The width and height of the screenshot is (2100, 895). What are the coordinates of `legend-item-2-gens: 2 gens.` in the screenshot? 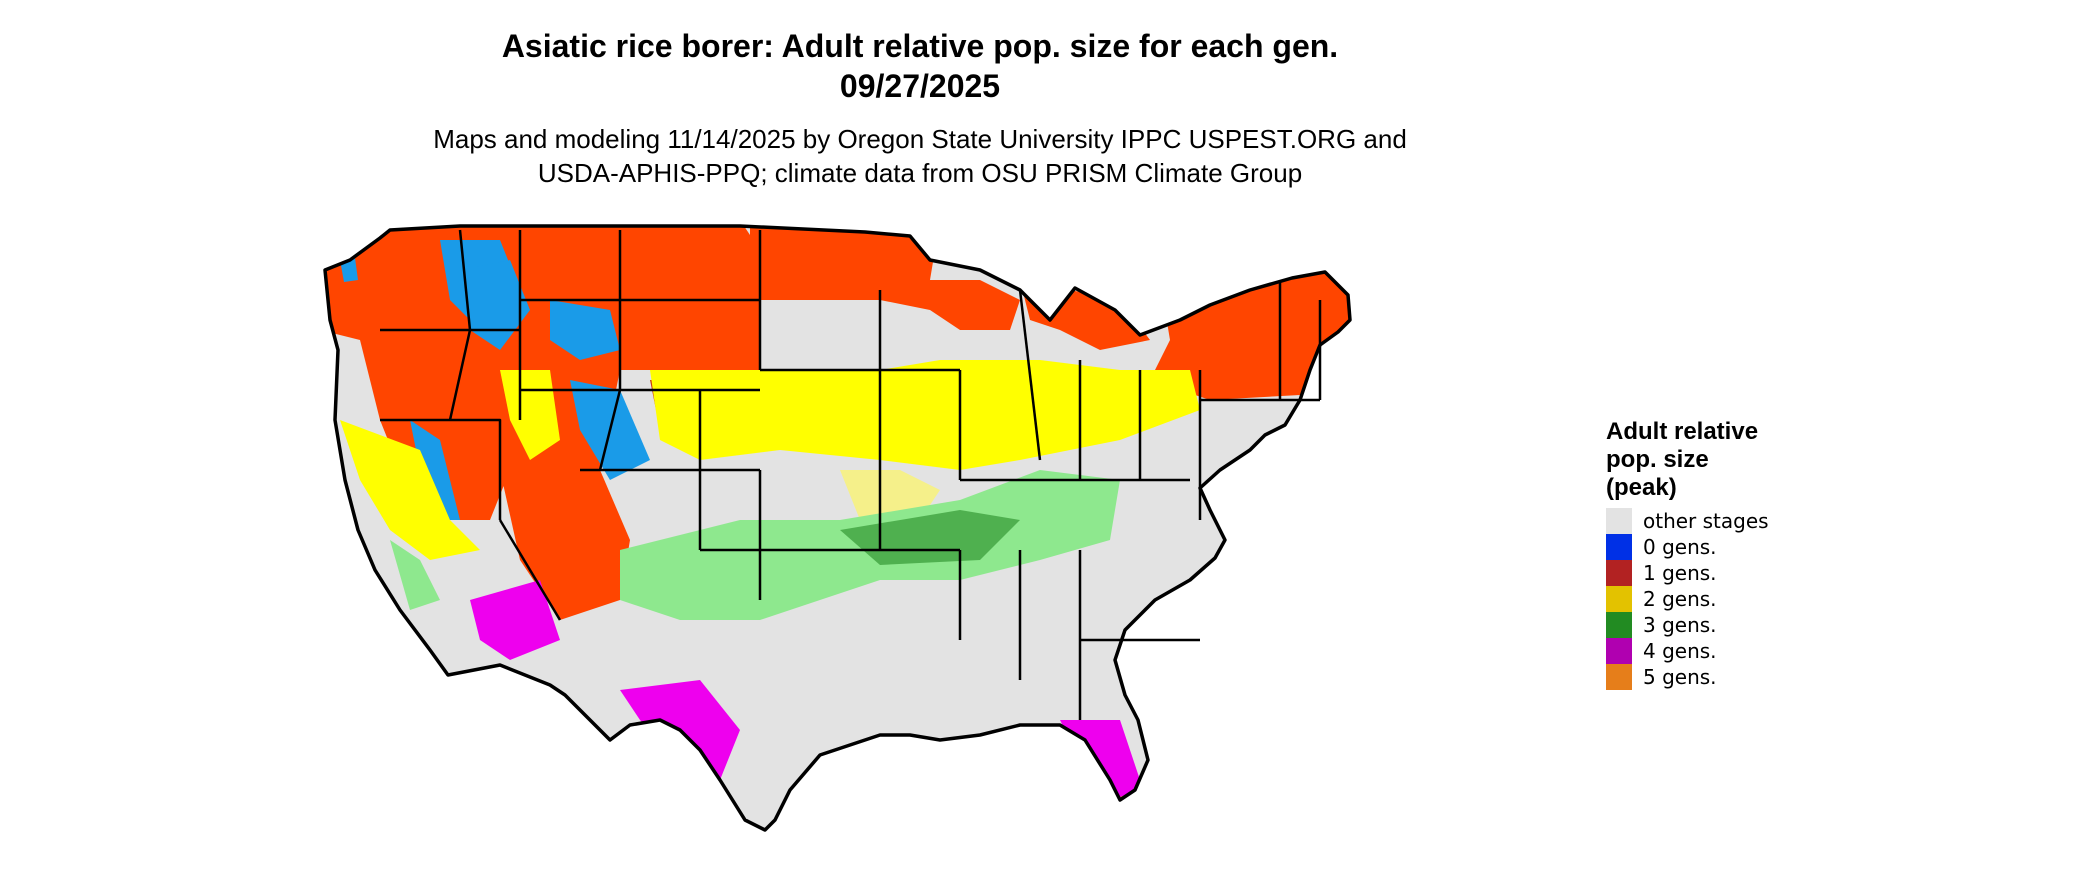 It's located at (1716, 599).